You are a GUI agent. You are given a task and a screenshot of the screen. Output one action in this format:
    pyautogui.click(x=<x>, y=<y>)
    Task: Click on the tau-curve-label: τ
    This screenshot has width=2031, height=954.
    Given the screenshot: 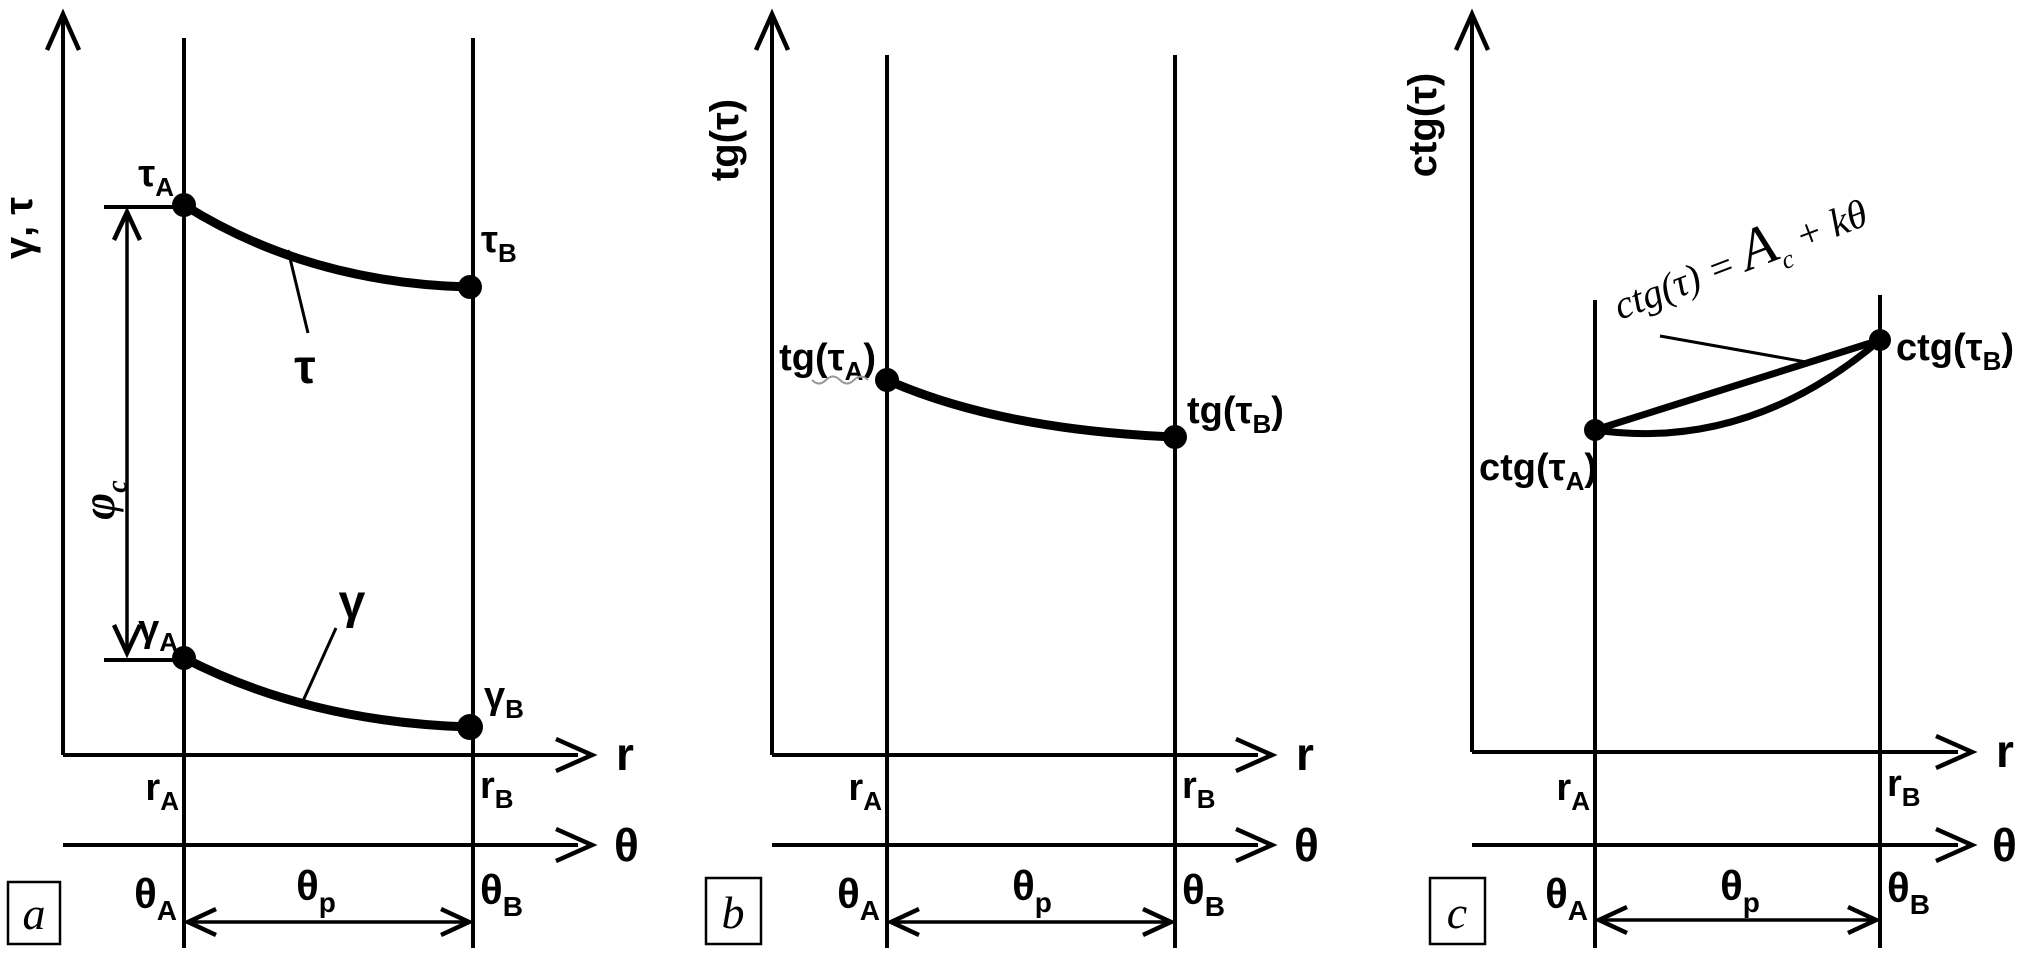 What is the action you would take?
    pyautogui.click(x=304, y=367)
    